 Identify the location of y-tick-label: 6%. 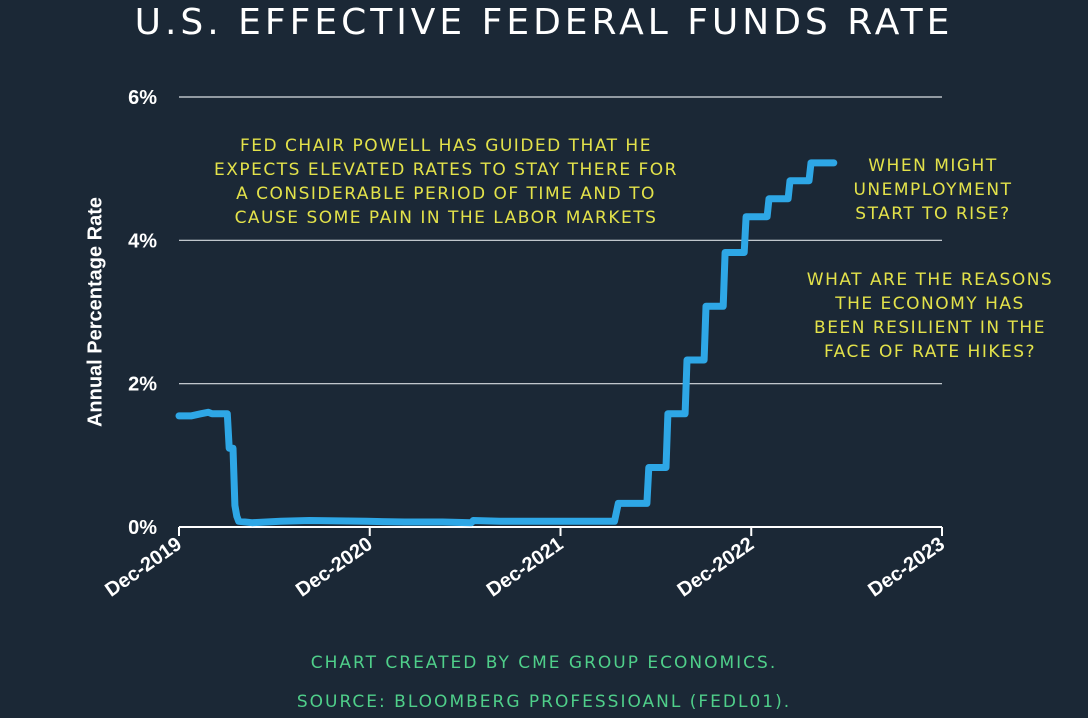
(142, 98).